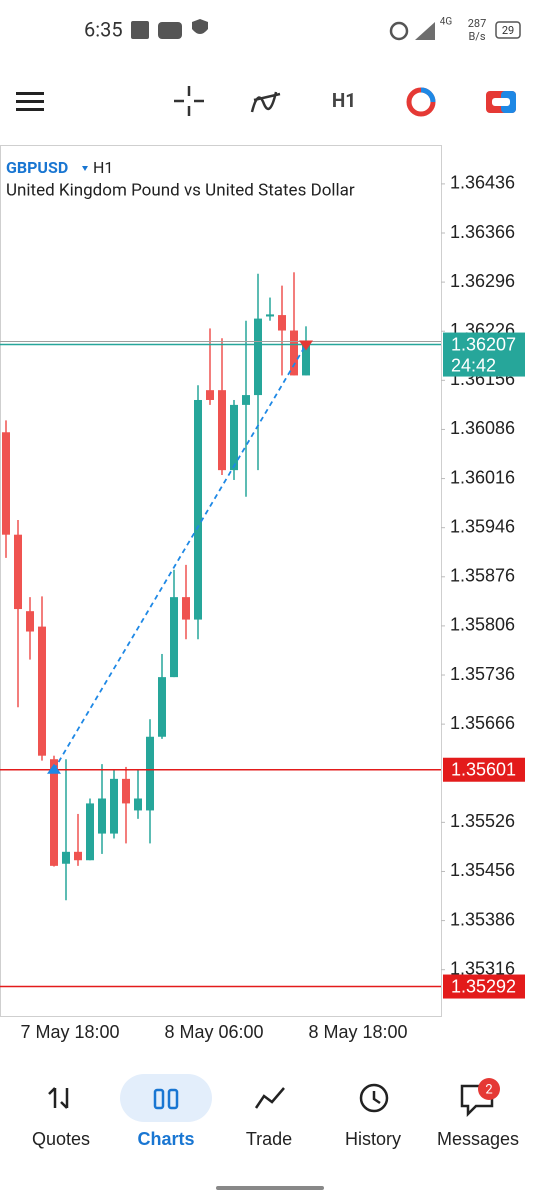 Image resolution: width=540 pixels, height=1200 pixels. I want to click on icon-stroke, so click(428, 95).